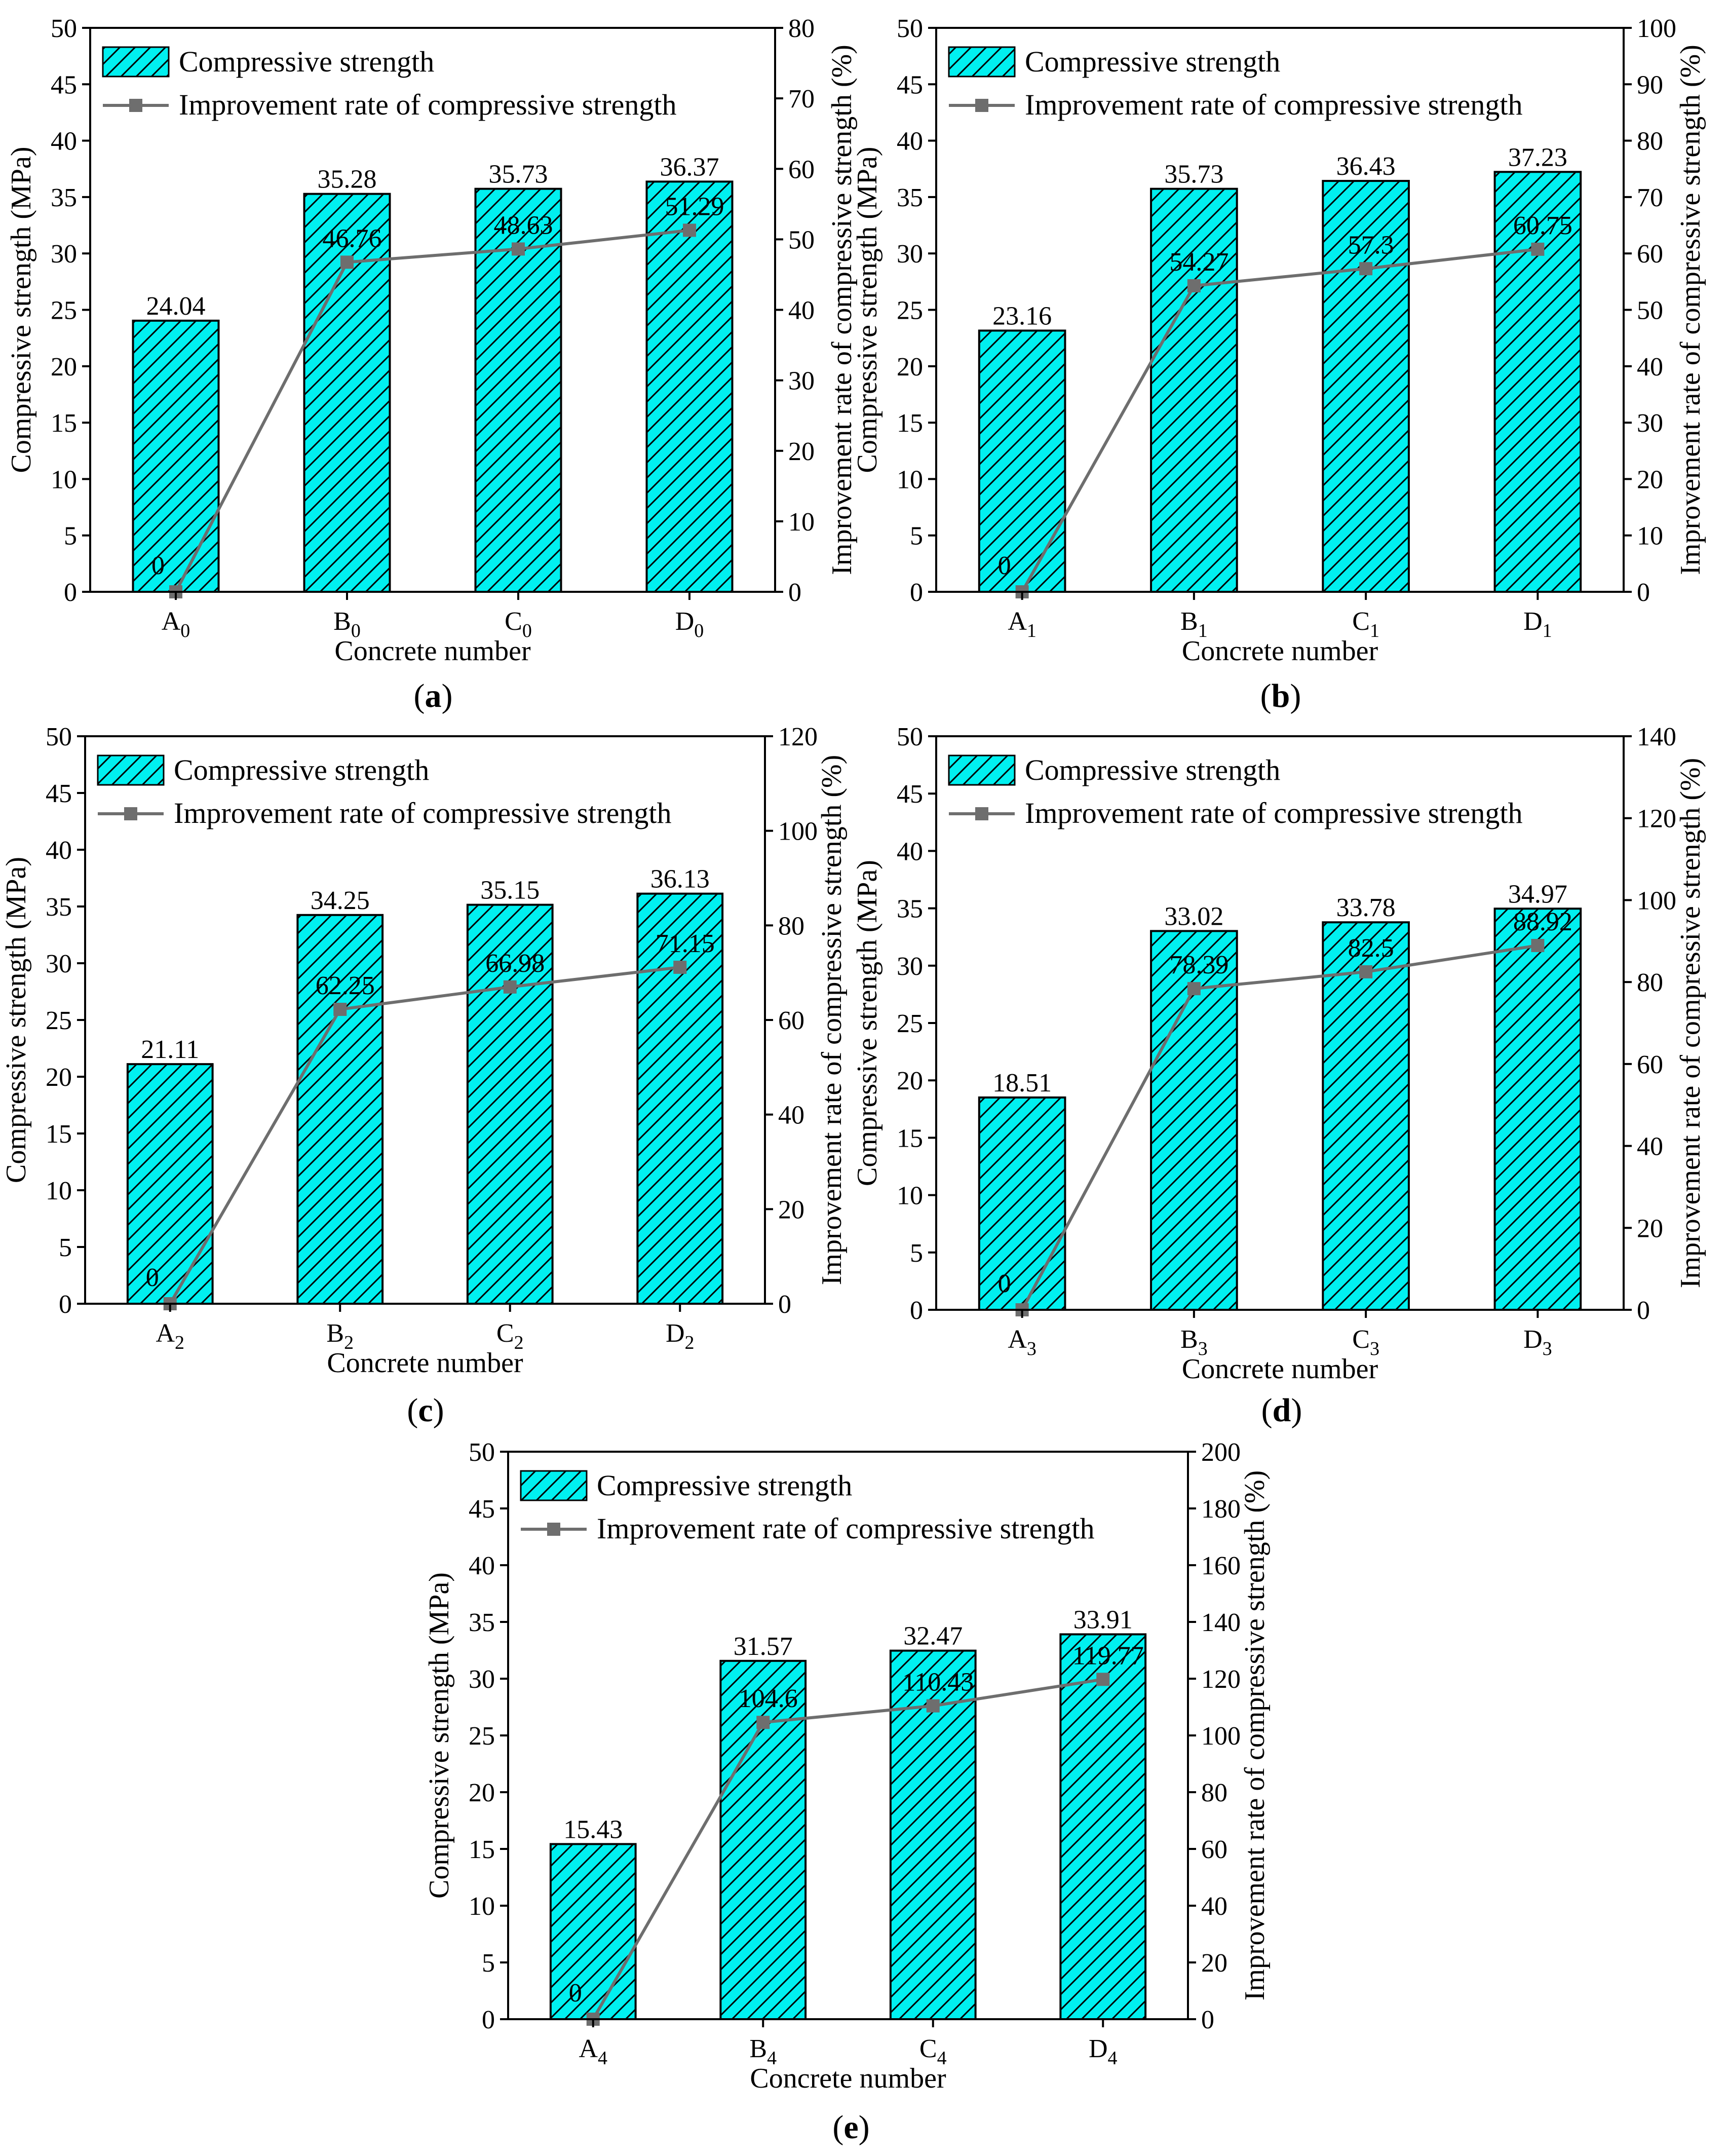 This screenshot has height=2156, width=1728. I want to click on bar-value-label: 18.51, so click(1022, 1083).